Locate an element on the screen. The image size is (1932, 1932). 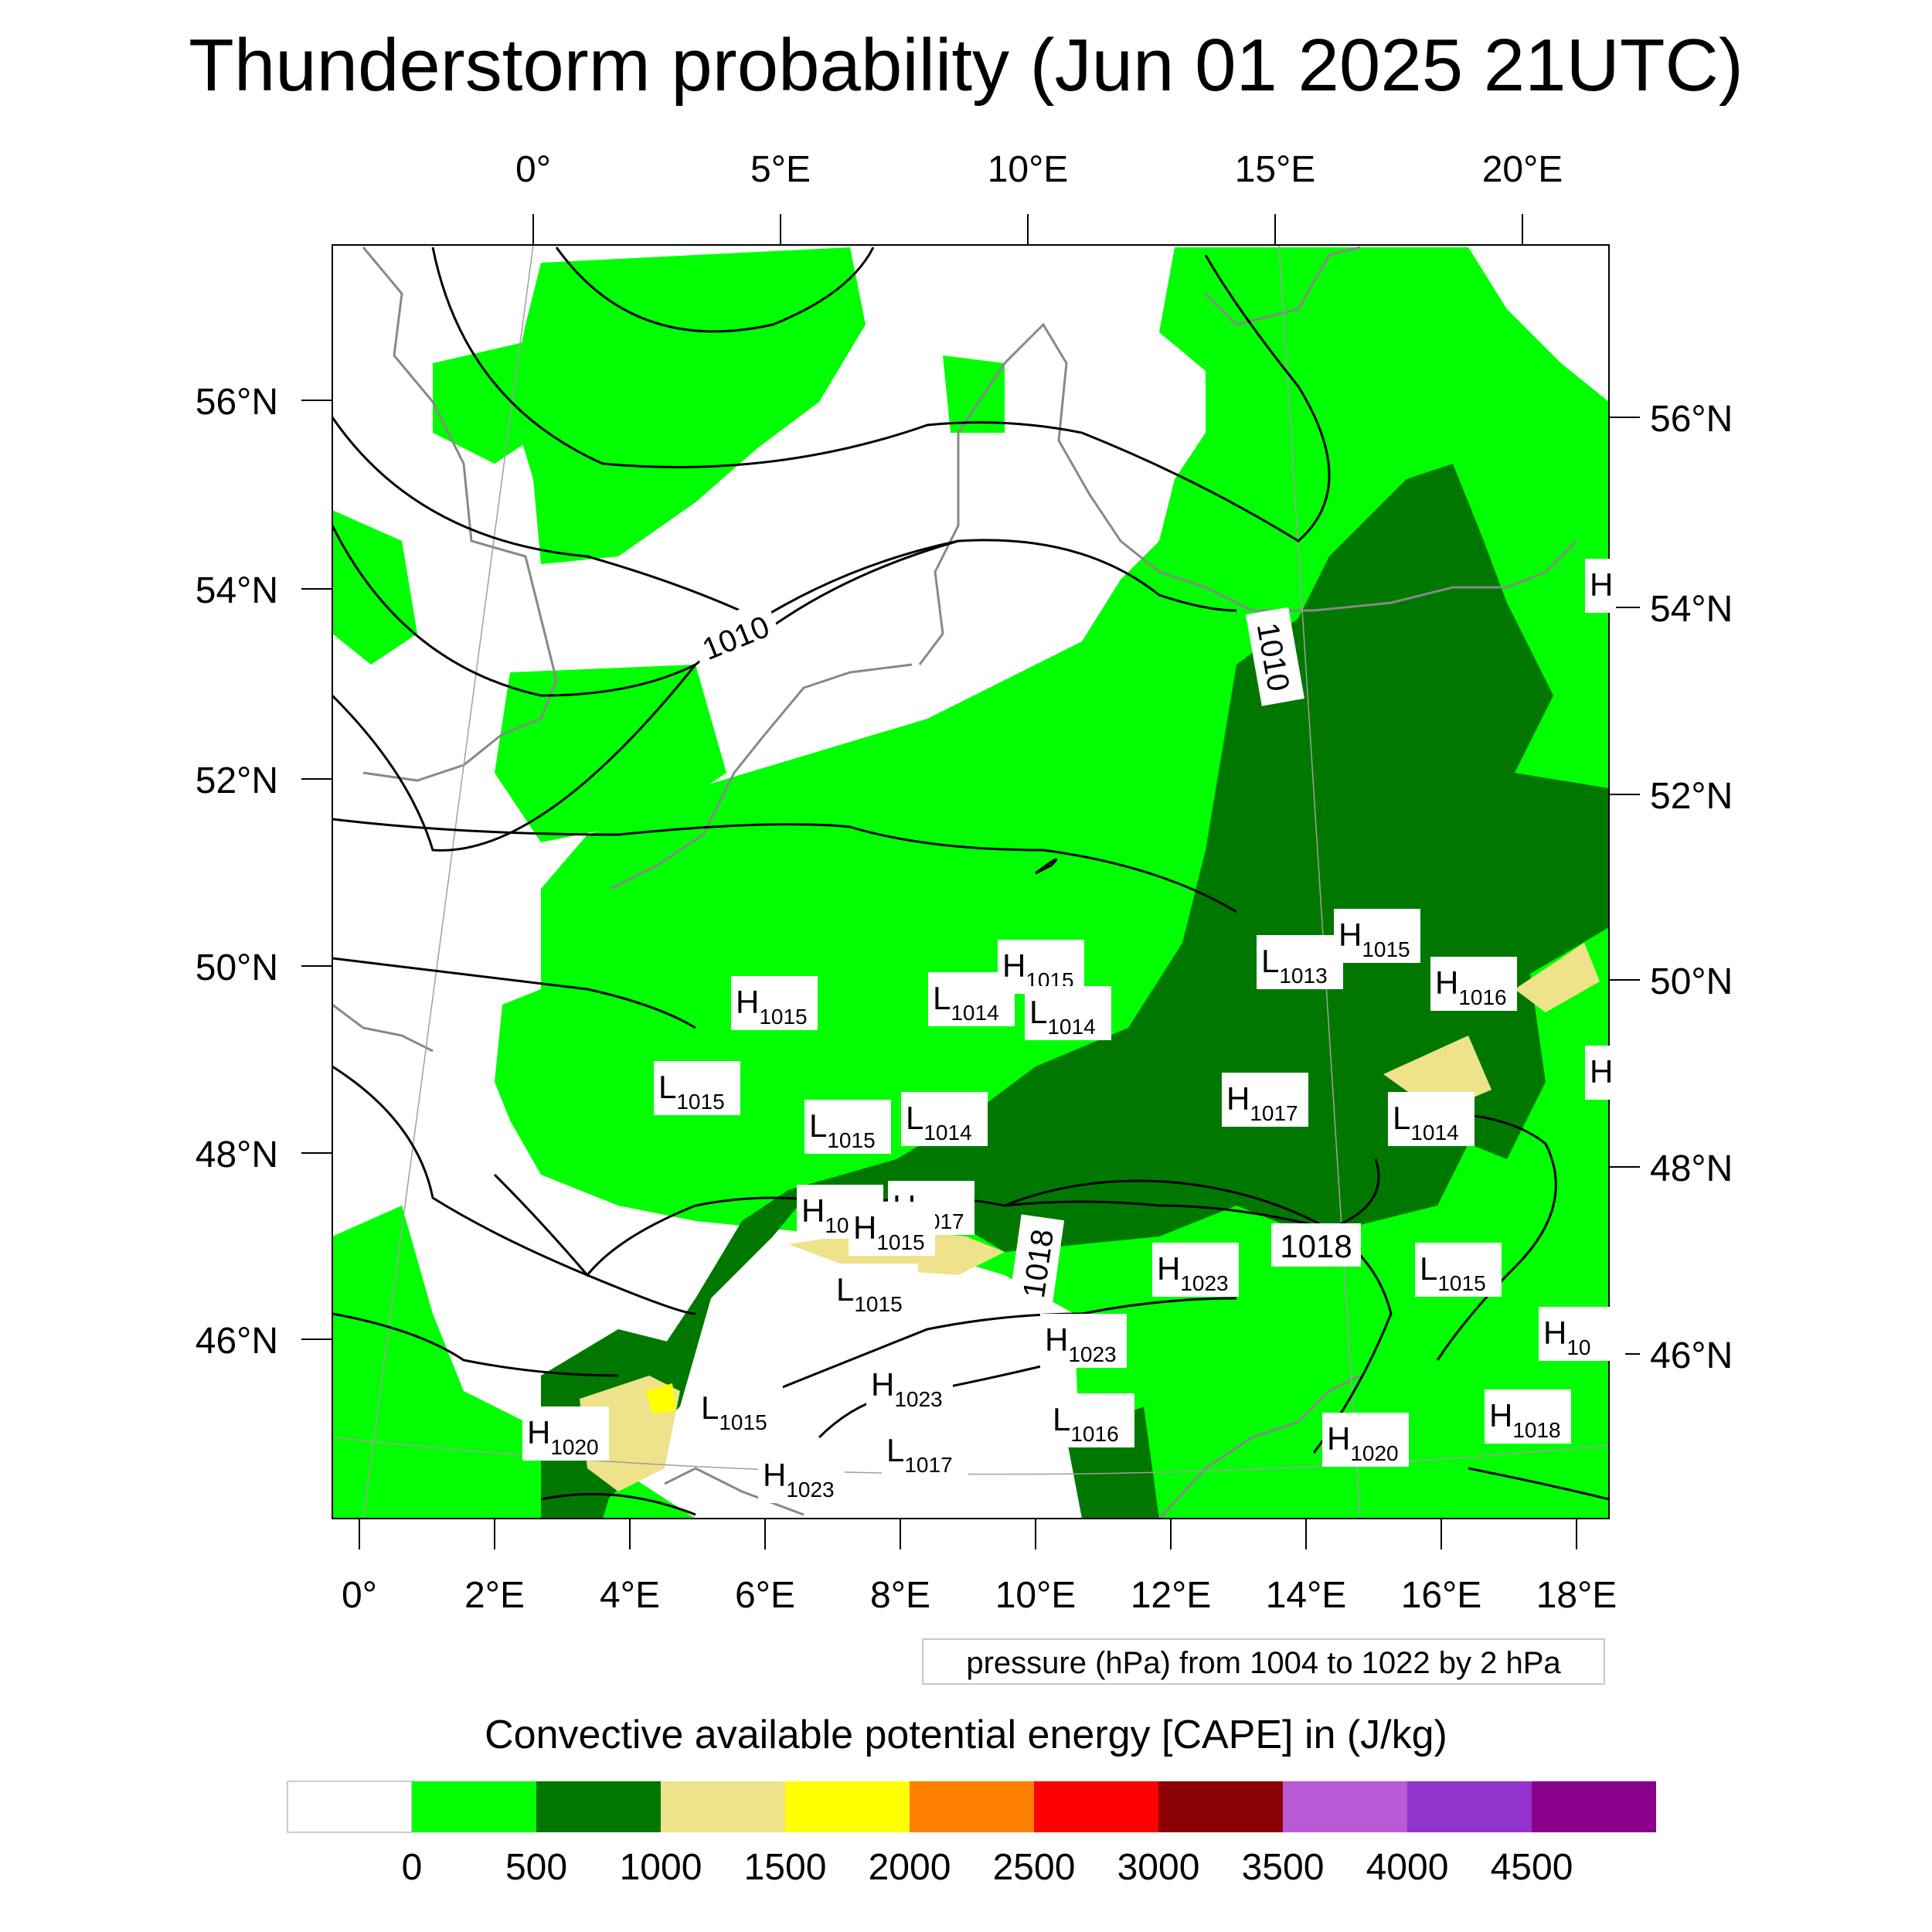
pressure-center-text: H1020 is located at coordinates (1363, 1442).